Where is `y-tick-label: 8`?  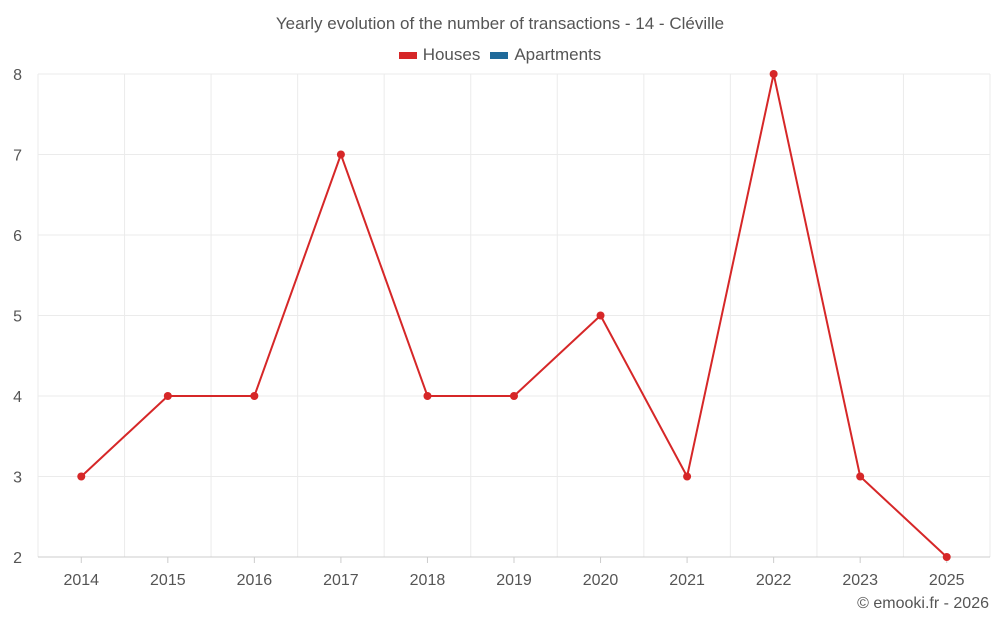
y-tick-label: 8 is located at coordinates (17, 75).